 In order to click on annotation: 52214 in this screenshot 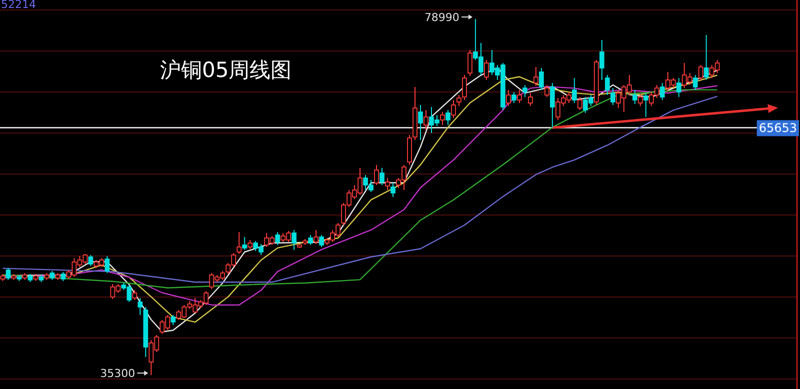, I will do `click(18, 5)`.